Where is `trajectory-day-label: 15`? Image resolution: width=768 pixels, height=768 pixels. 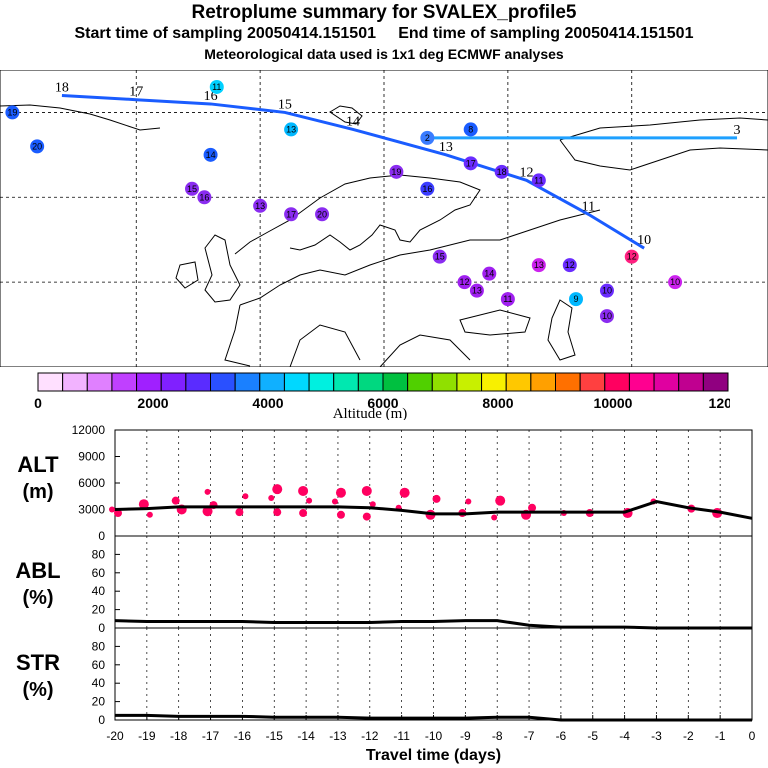
trajectory-day-label: 15 is located at coordinates (285, 104).